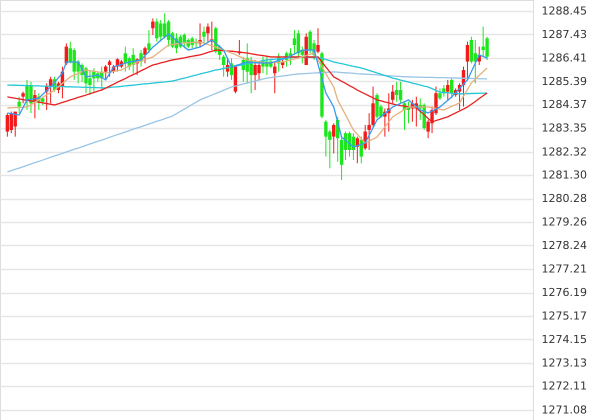  What do you see at coordinates (564, 222) in the screenshot?
I see `y-tick-label: 1279.26` at bounding box center [564, 222].